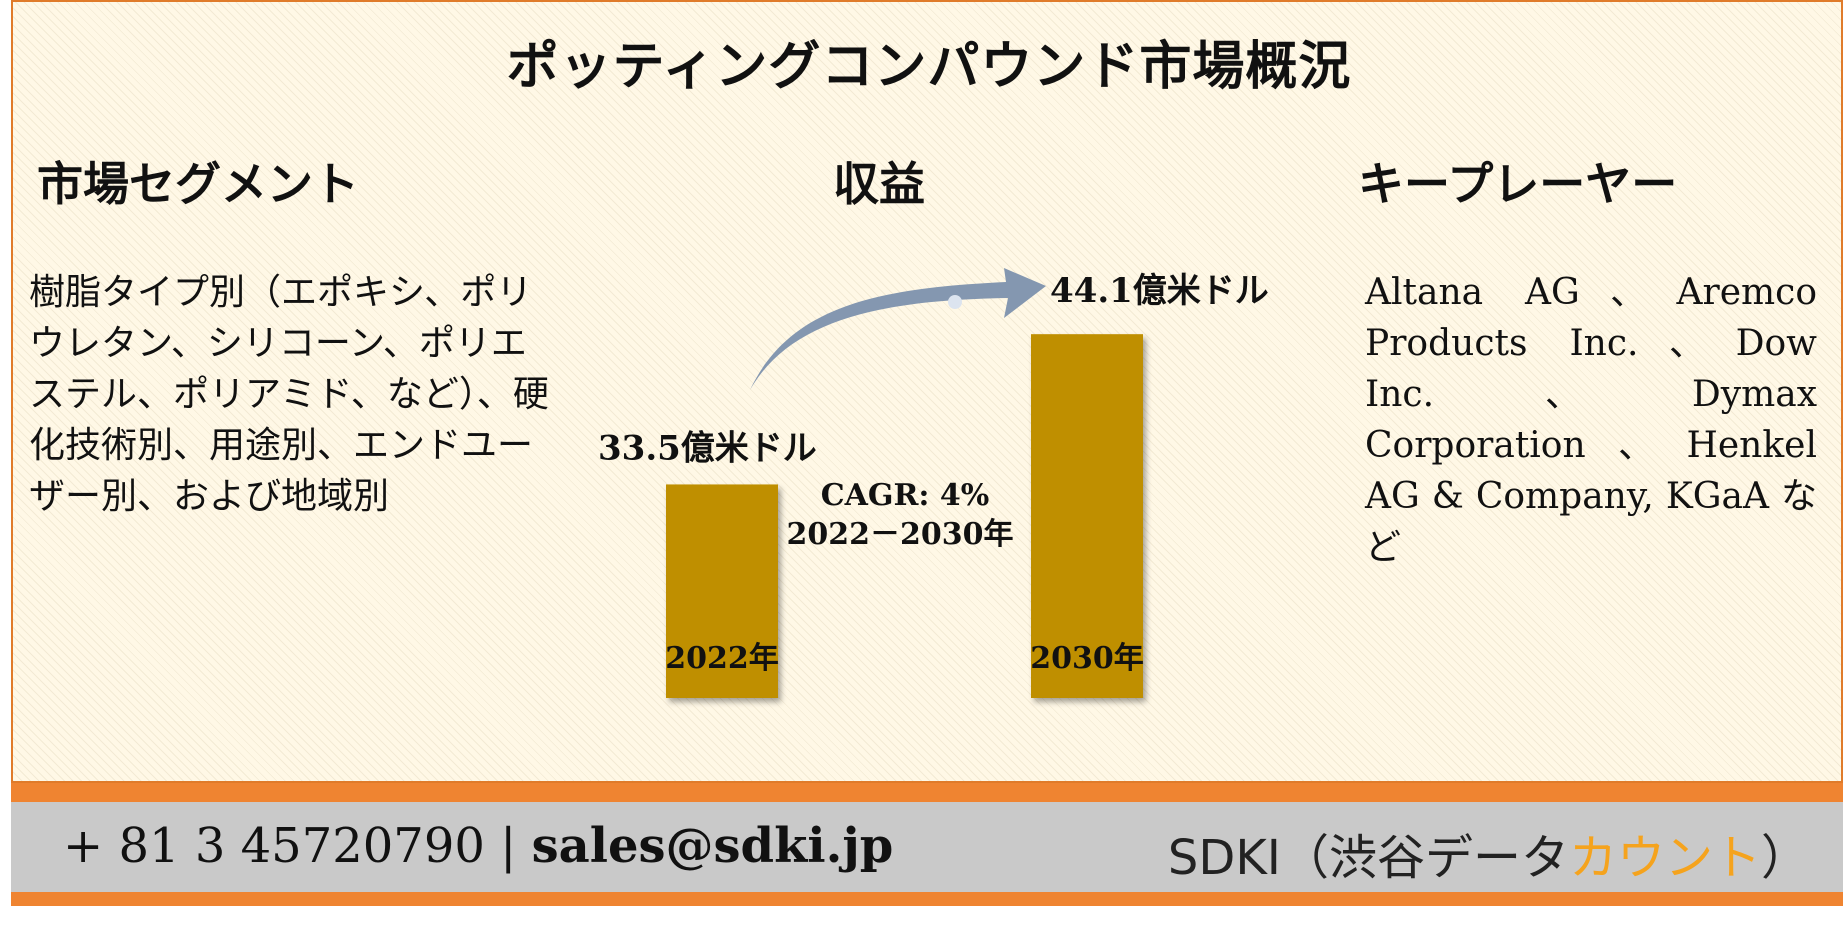  Describe the element at coordinates (927, 899) in the screenshot. I see `footer-bottom-stripe` at that location.